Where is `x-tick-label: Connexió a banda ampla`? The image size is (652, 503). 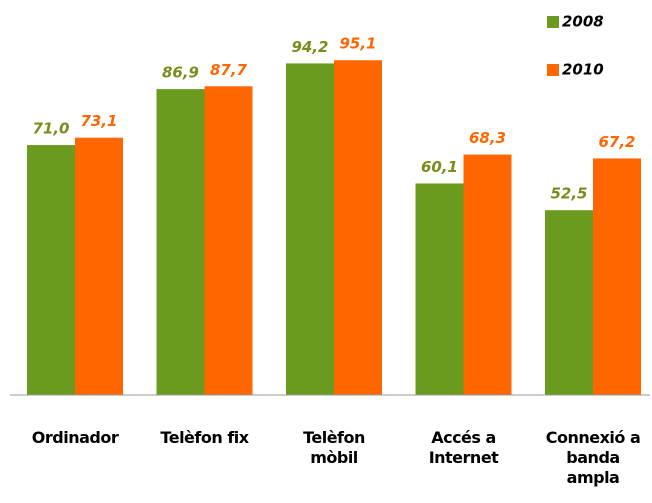 x-tick-label: Connexió a banda ampla is located at coordinates (593, 457).